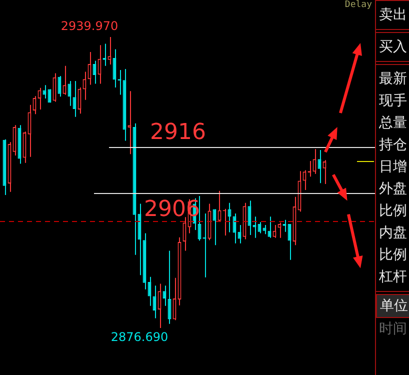 This screenshot has height=375, width=409. What do you see at coordinates (393, 233) in the screenshot?
I see `text: 内盘` at bounding box center [393, 233].